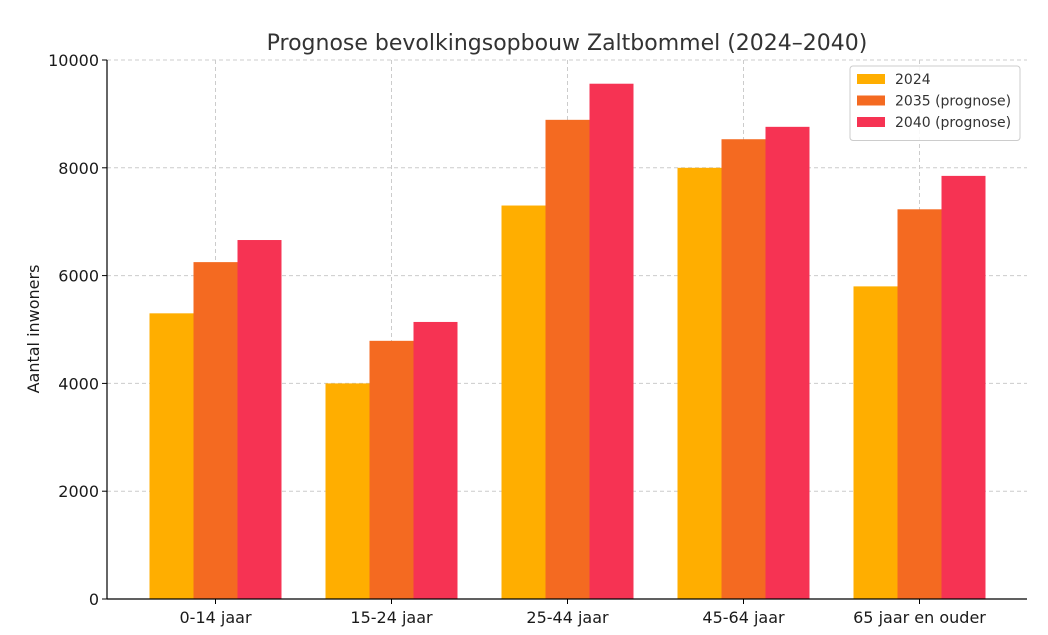 The image size is (1048, 635). I want to click on y-tick-label: 8000, so click(78, 168).